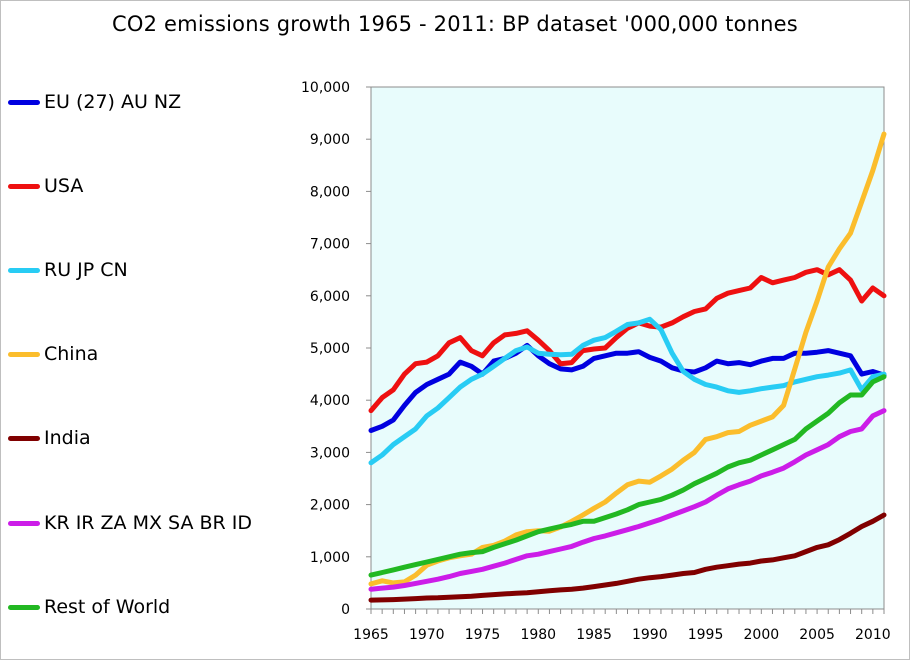 This screenshot has width=910, height=660. I want to click on series-line-usa, so click(627, 340).